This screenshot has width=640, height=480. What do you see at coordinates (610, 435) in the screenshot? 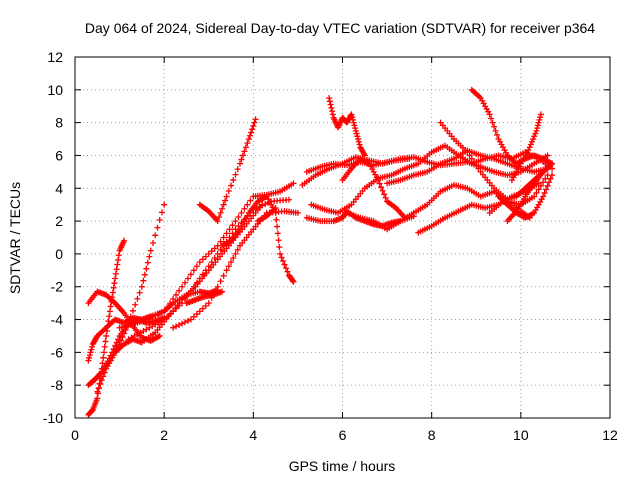
I see `x-tick-label: 12` at bounding box center [610, 435].